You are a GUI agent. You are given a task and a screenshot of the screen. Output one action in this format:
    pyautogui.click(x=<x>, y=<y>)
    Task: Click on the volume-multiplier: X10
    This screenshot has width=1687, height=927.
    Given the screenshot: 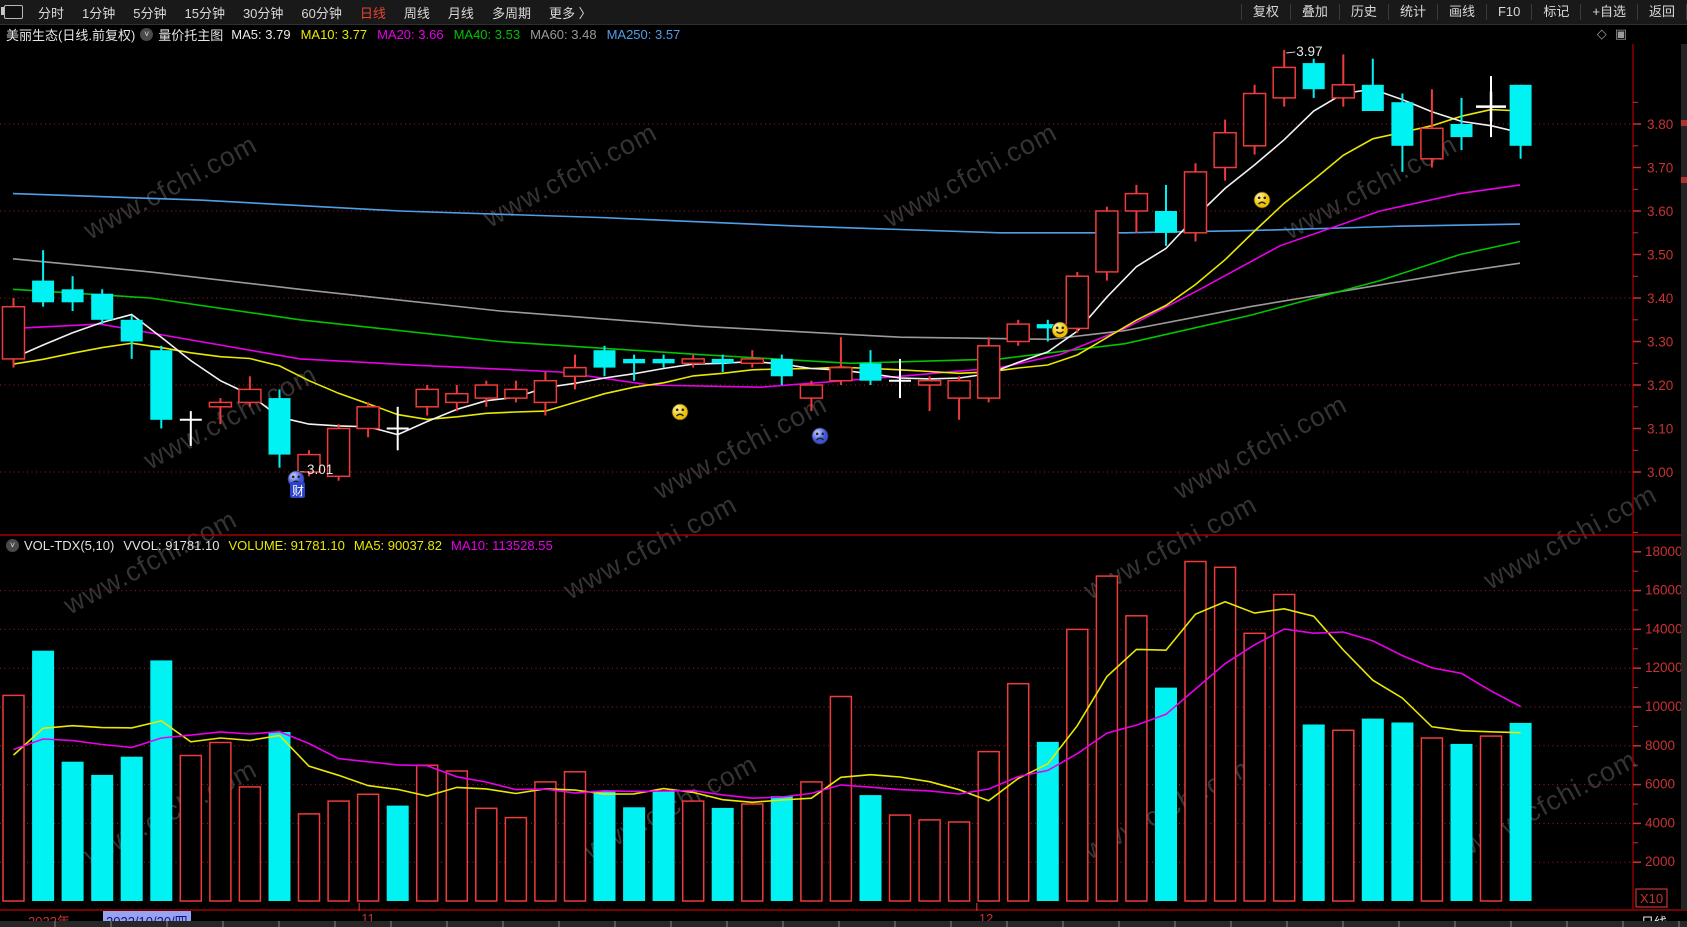 What is the action you would take?
    pyautogui.click(x=1651, y=898)
    